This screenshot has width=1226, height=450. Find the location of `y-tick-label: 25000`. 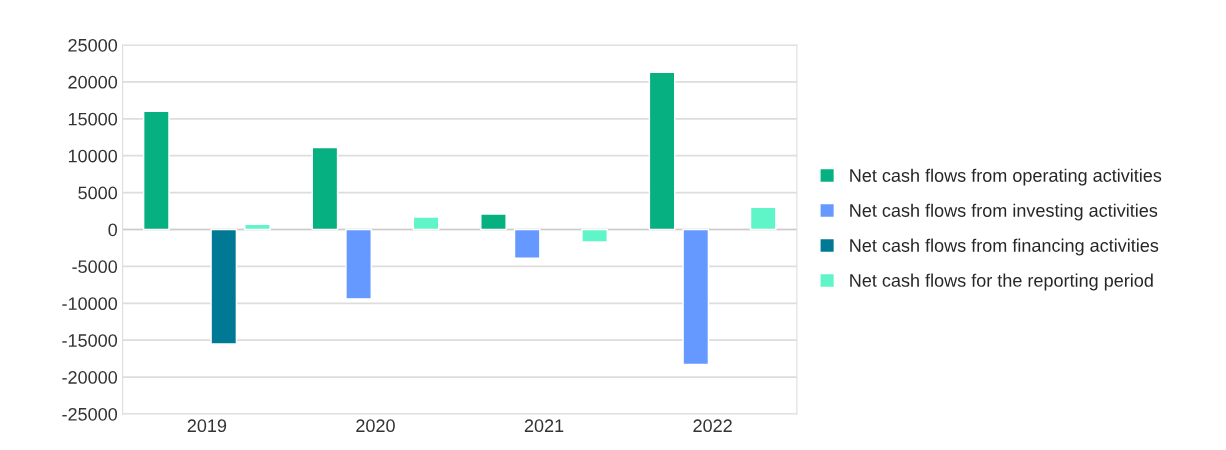

y-tick-label: 25000 is located at coordinates (93, 45).